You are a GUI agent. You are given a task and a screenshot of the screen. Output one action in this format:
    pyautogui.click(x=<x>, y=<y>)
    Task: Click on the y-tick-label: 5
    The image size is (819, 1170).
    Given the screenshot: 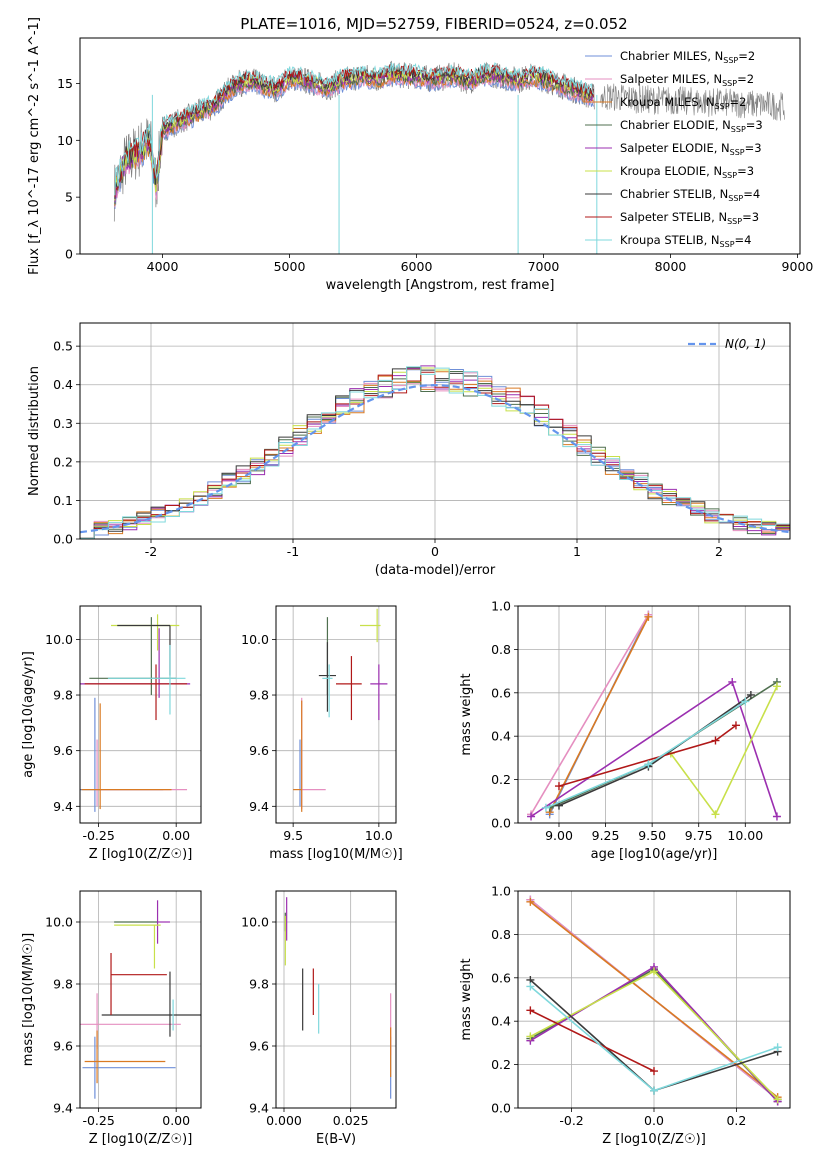 What is the action you would take?
    pyautogui.click(x=69, y=197)
    